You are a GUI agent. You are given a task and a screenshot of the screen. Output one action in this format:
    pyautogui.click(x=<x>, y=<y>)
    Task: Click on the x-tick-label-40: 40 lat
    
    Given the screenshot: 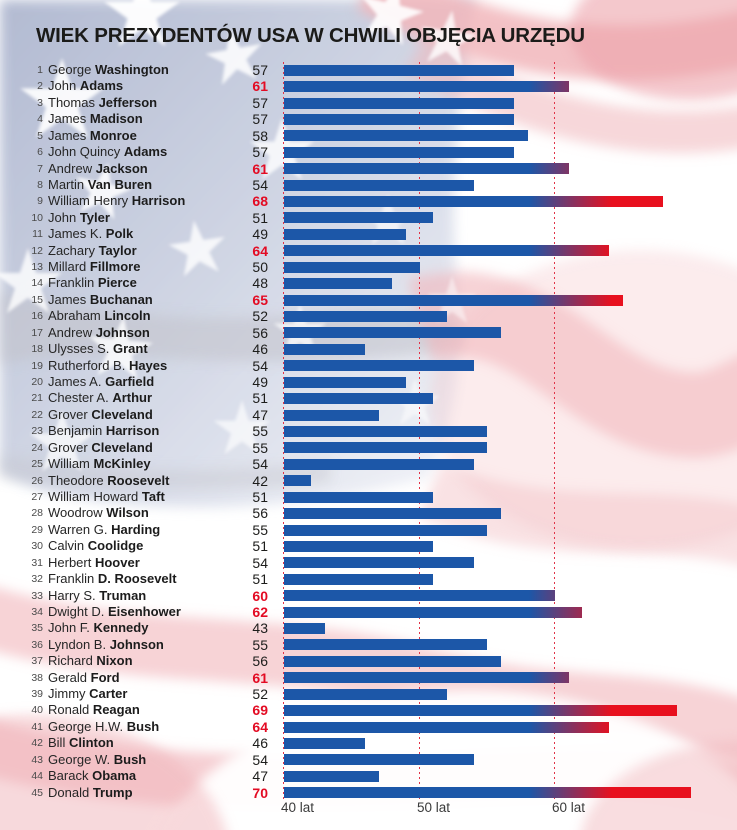 What is the action you would take?
    pyautogui.click(x=298, y=807)
    